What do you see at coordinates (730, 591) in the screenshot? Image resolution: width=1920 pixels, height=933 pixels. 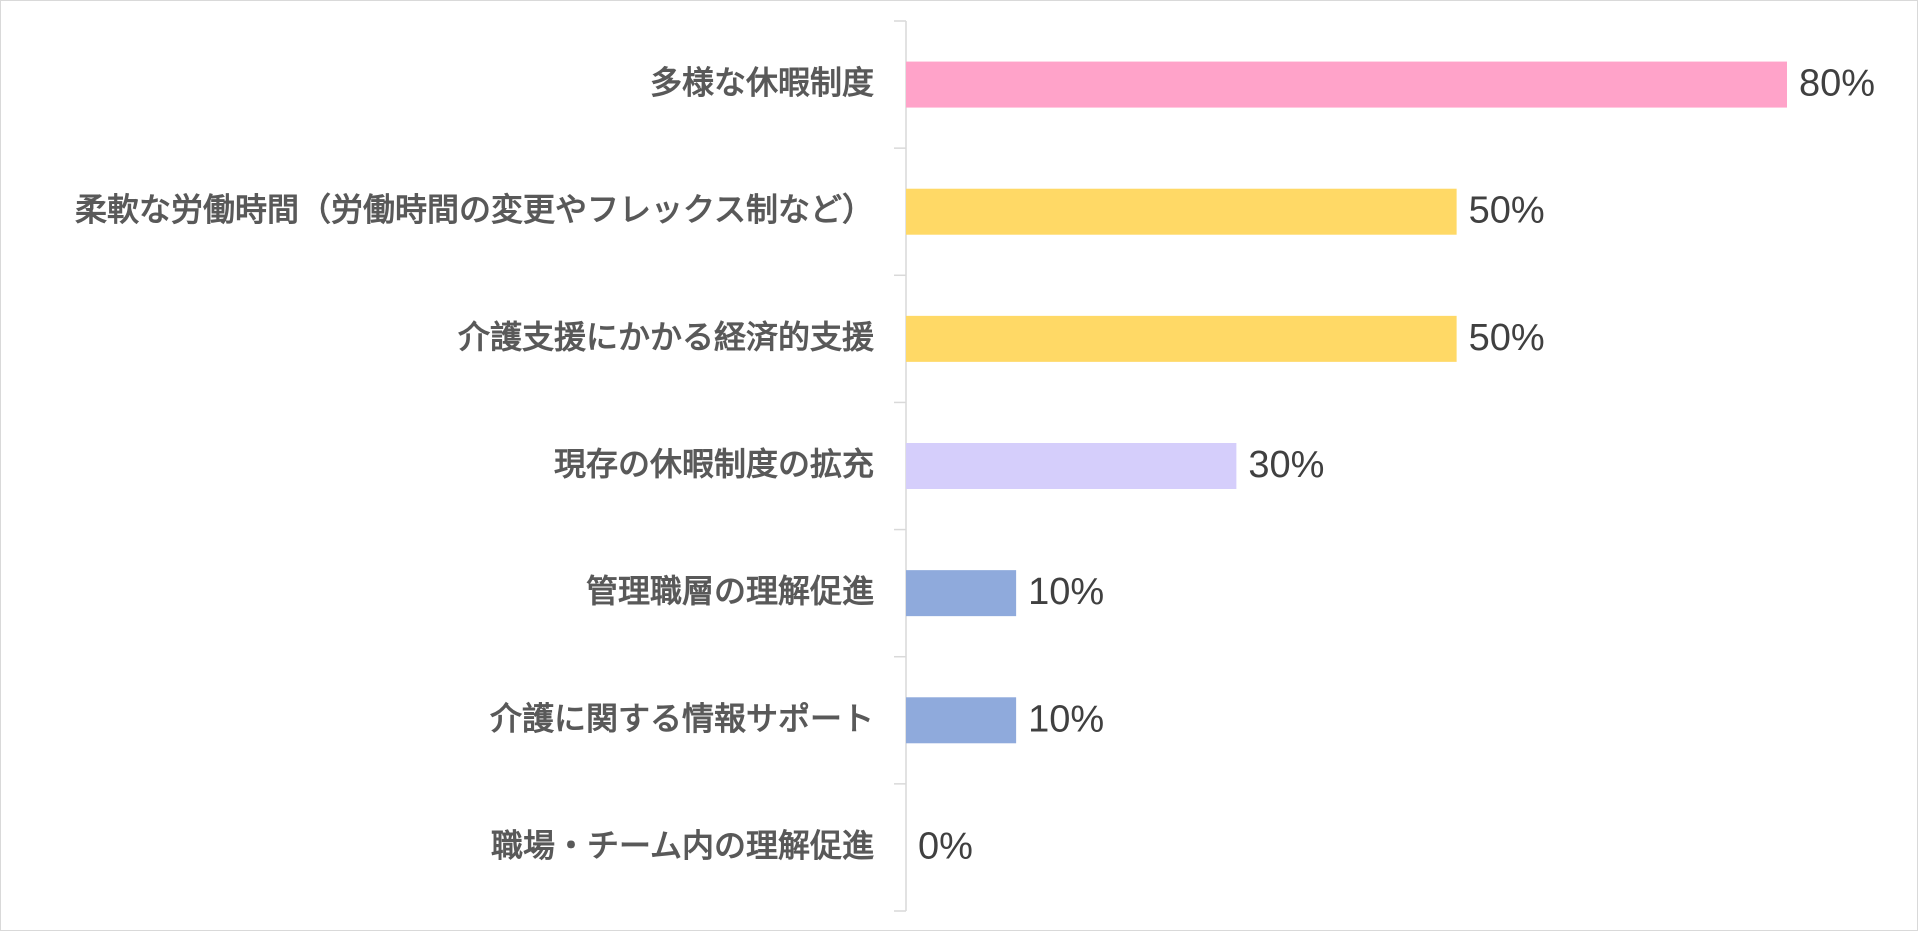 I see `category-label: 管理職層の理解促進` at bounding box center [730, 591].